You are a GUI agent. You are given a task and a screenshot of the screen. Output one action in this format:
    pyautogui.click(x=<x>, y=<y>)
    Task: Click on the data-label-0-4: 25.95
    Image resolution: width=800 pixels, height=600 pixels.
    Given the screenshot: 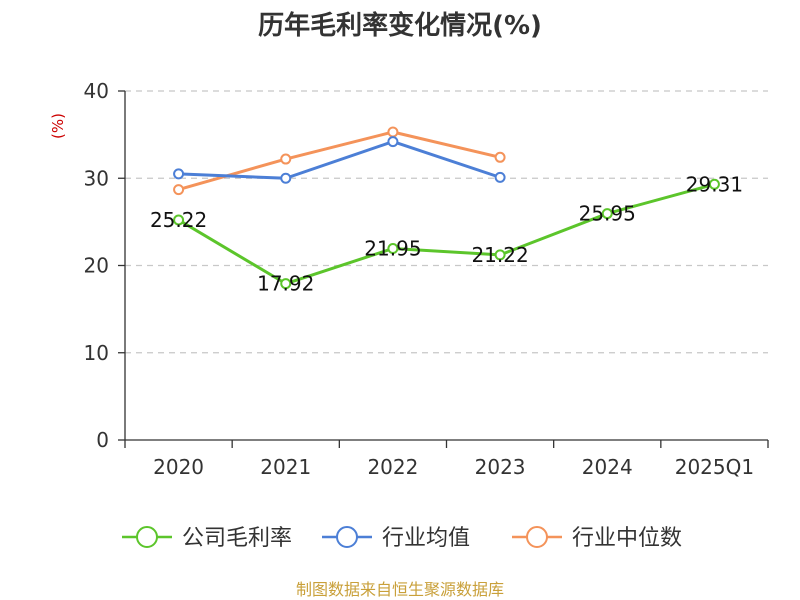 What is the action you would take?
    pyautogui.click(x=607, y=214)
    